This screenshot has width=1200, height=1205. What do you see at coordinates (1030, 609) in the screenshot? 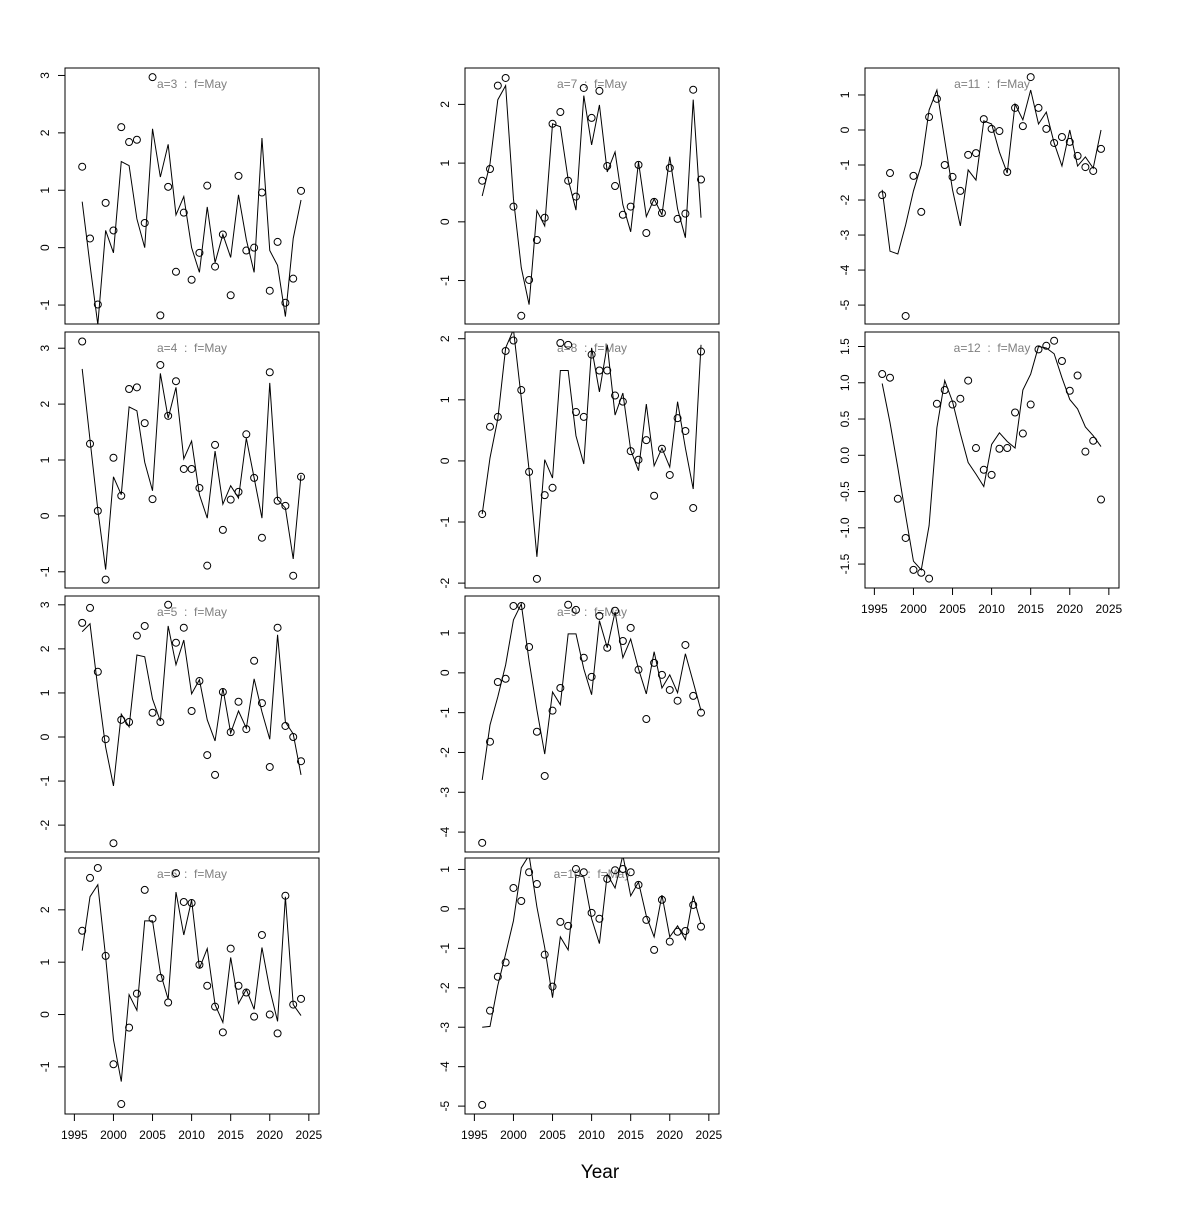
I see `x-tick-label: 2015` at bounding box center [1030, 609].